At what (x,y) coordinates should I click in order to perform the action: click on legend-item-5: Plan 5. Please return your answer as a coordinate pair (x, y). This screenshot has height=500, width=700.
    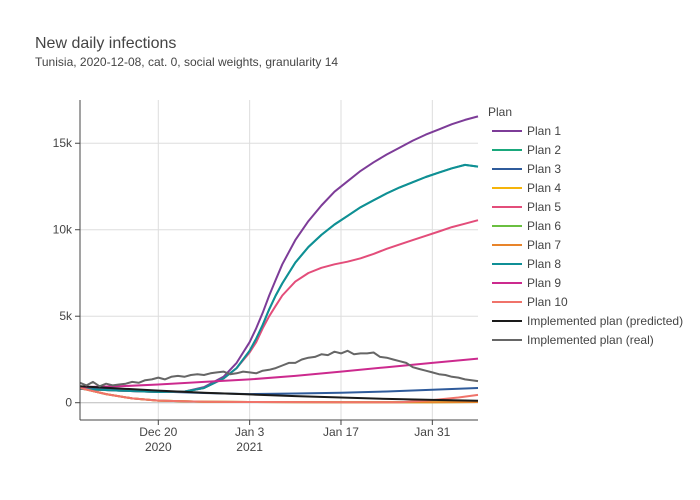
    Looking at the image, I should click on (526, 207).